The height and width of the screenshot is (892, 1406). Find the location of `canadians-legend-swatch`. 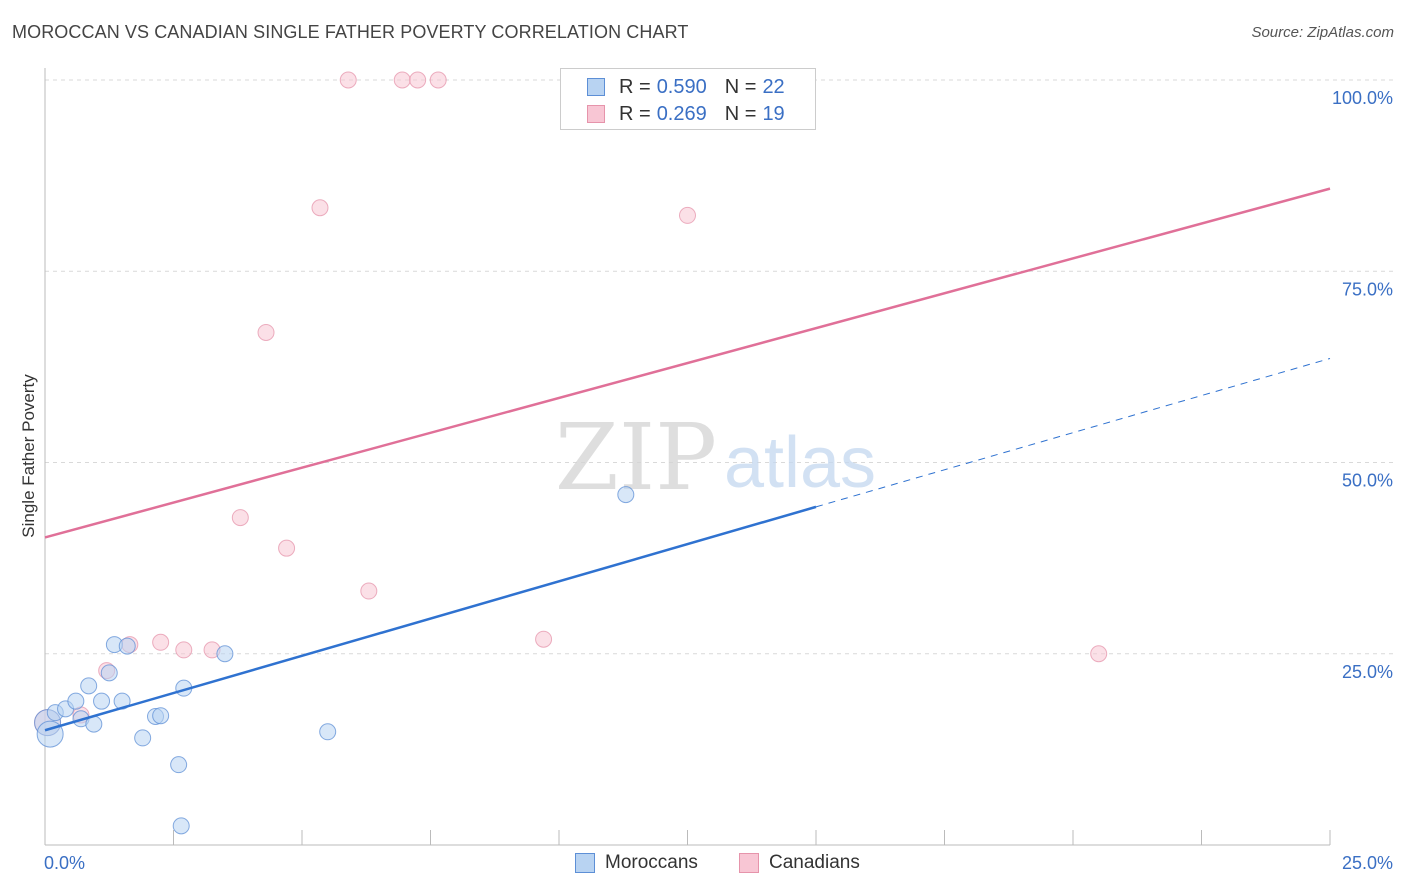

canadians-legend-swatch is located at coordinates (749, 863).